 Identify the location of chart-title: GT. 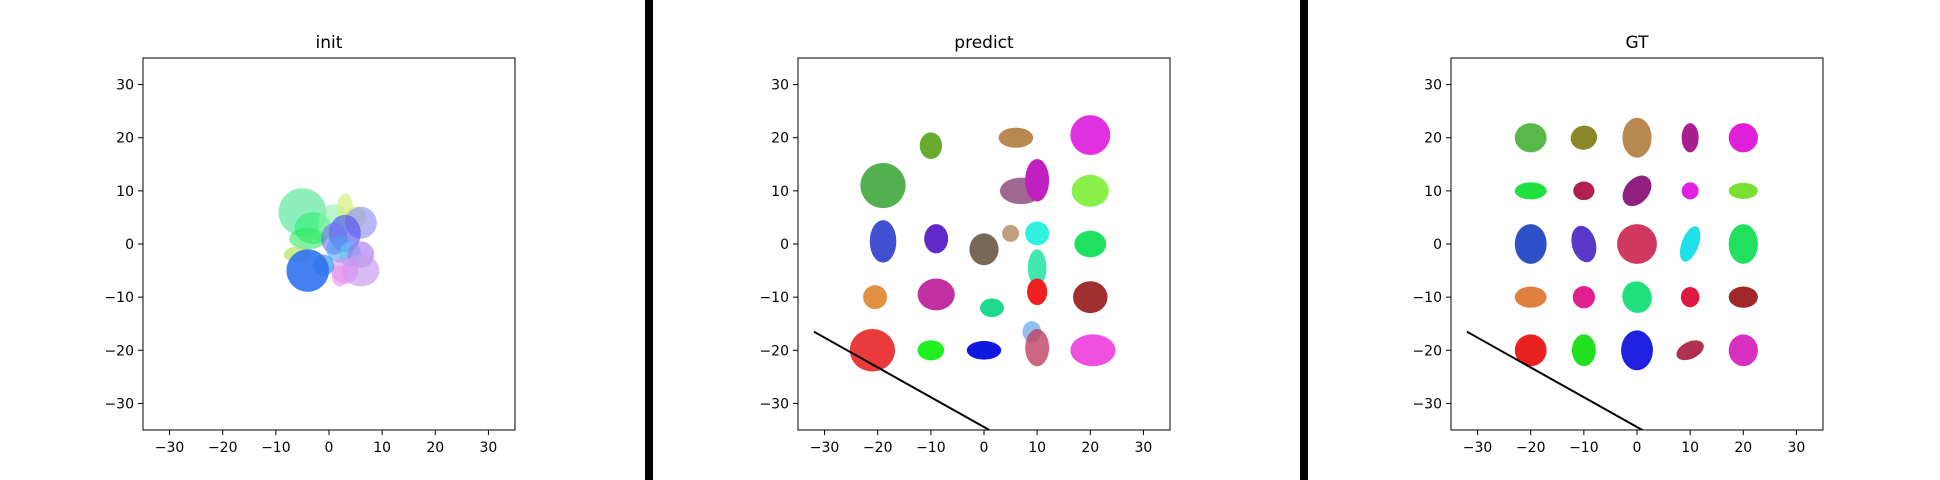
(1638, 43).